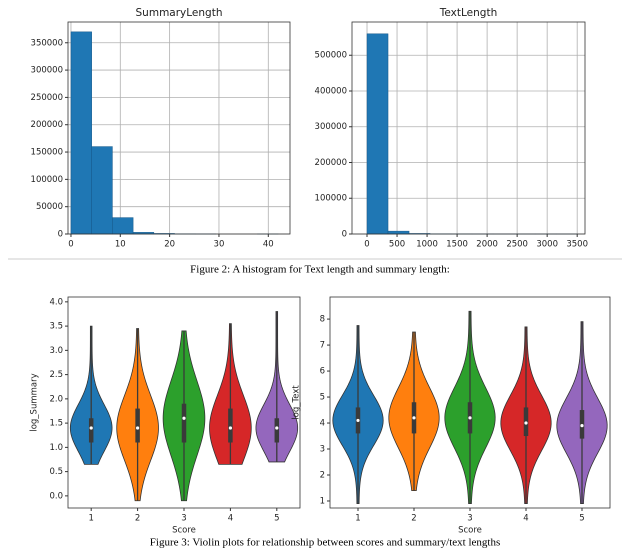 The height and width of the screenshot is (557, 639). I want to click on y-tick-label: 4, so click(322, 424).